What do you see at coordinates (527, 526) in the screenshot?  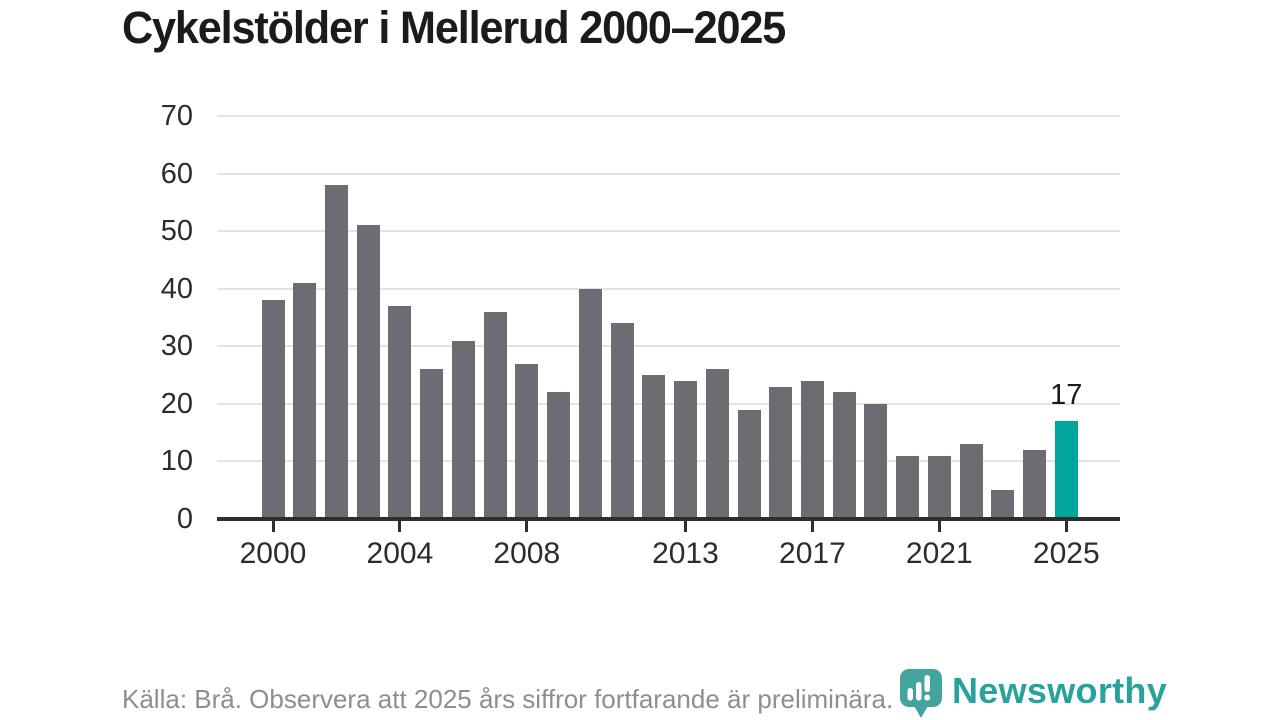 I see `x-axis-tick-2008` at bounding box center [527, 526].